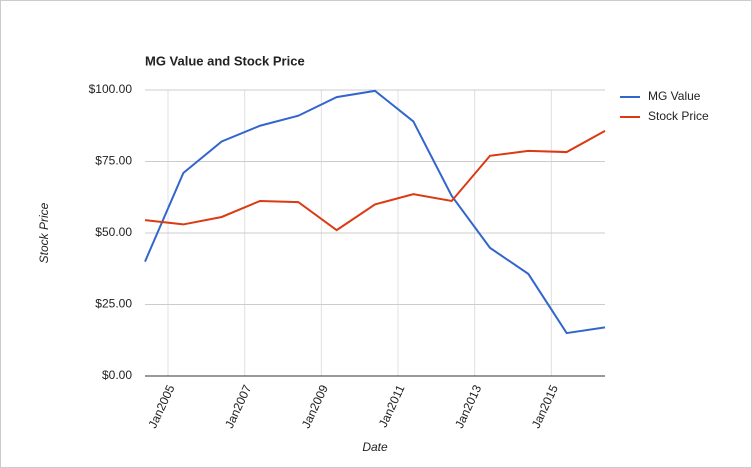 The height and width of the screenshot is (468, 752). What do you see at coordinates (111, 89) in the screenshot?
I see `y-tick-label: $100.00` at bounding box center [111, 89].